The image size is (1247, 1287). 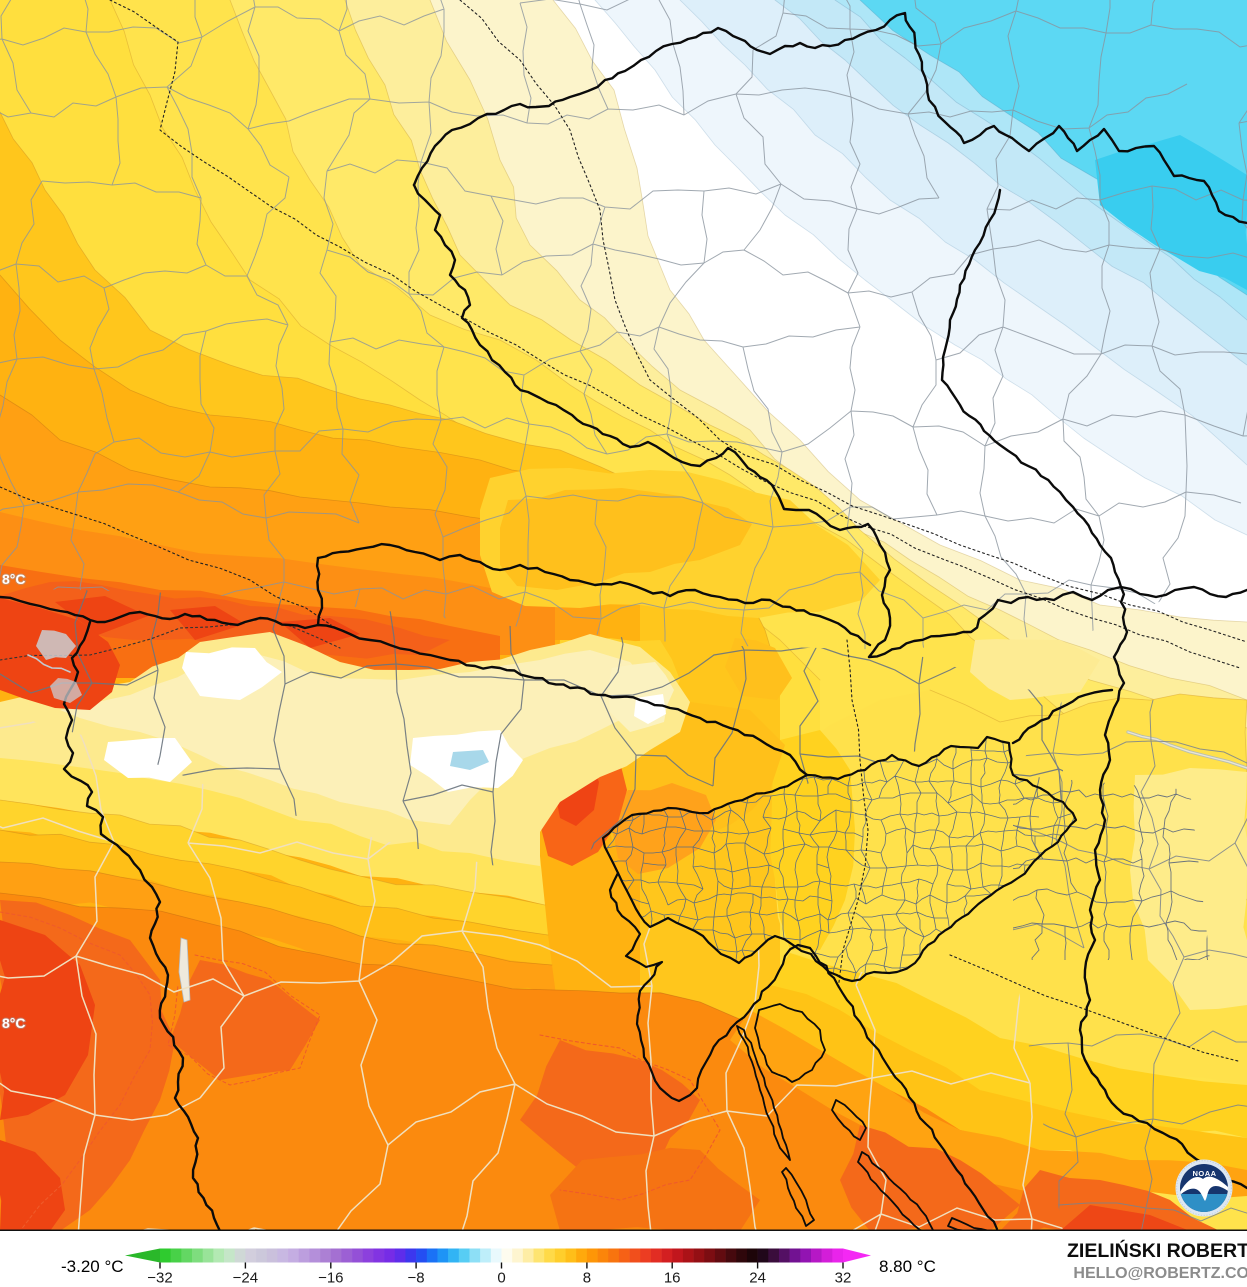 What do you see at coordinates (1204, 1173) in the screenshot?
I see `svg-text: NOAA` at bounding box center [1204, 1173].